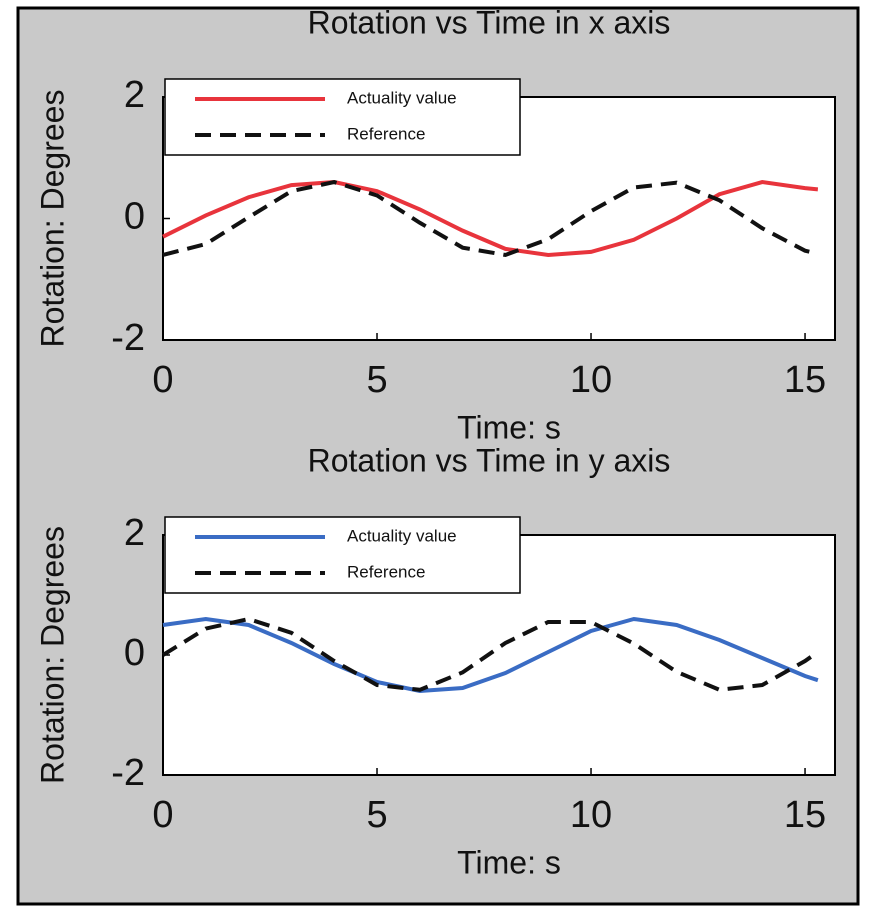  Describe the element at coordinates (489, 22) in the screenshot. I see `chart-title: Rotation vs Time in x axis` at that location.